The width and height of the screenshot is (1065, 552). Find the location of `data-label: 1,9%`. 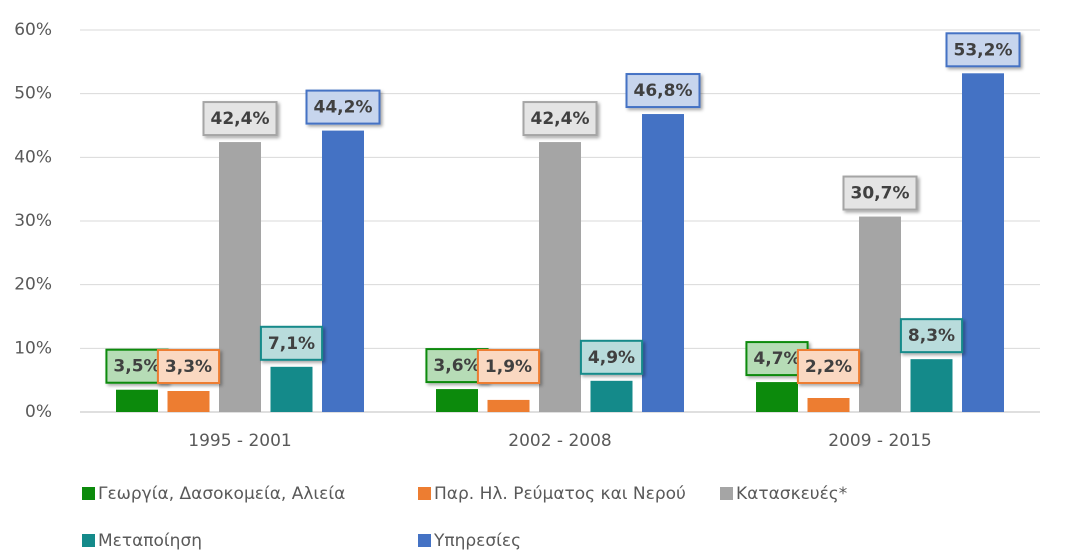

data-label: 1,9% is located at coordinates (508, 366).